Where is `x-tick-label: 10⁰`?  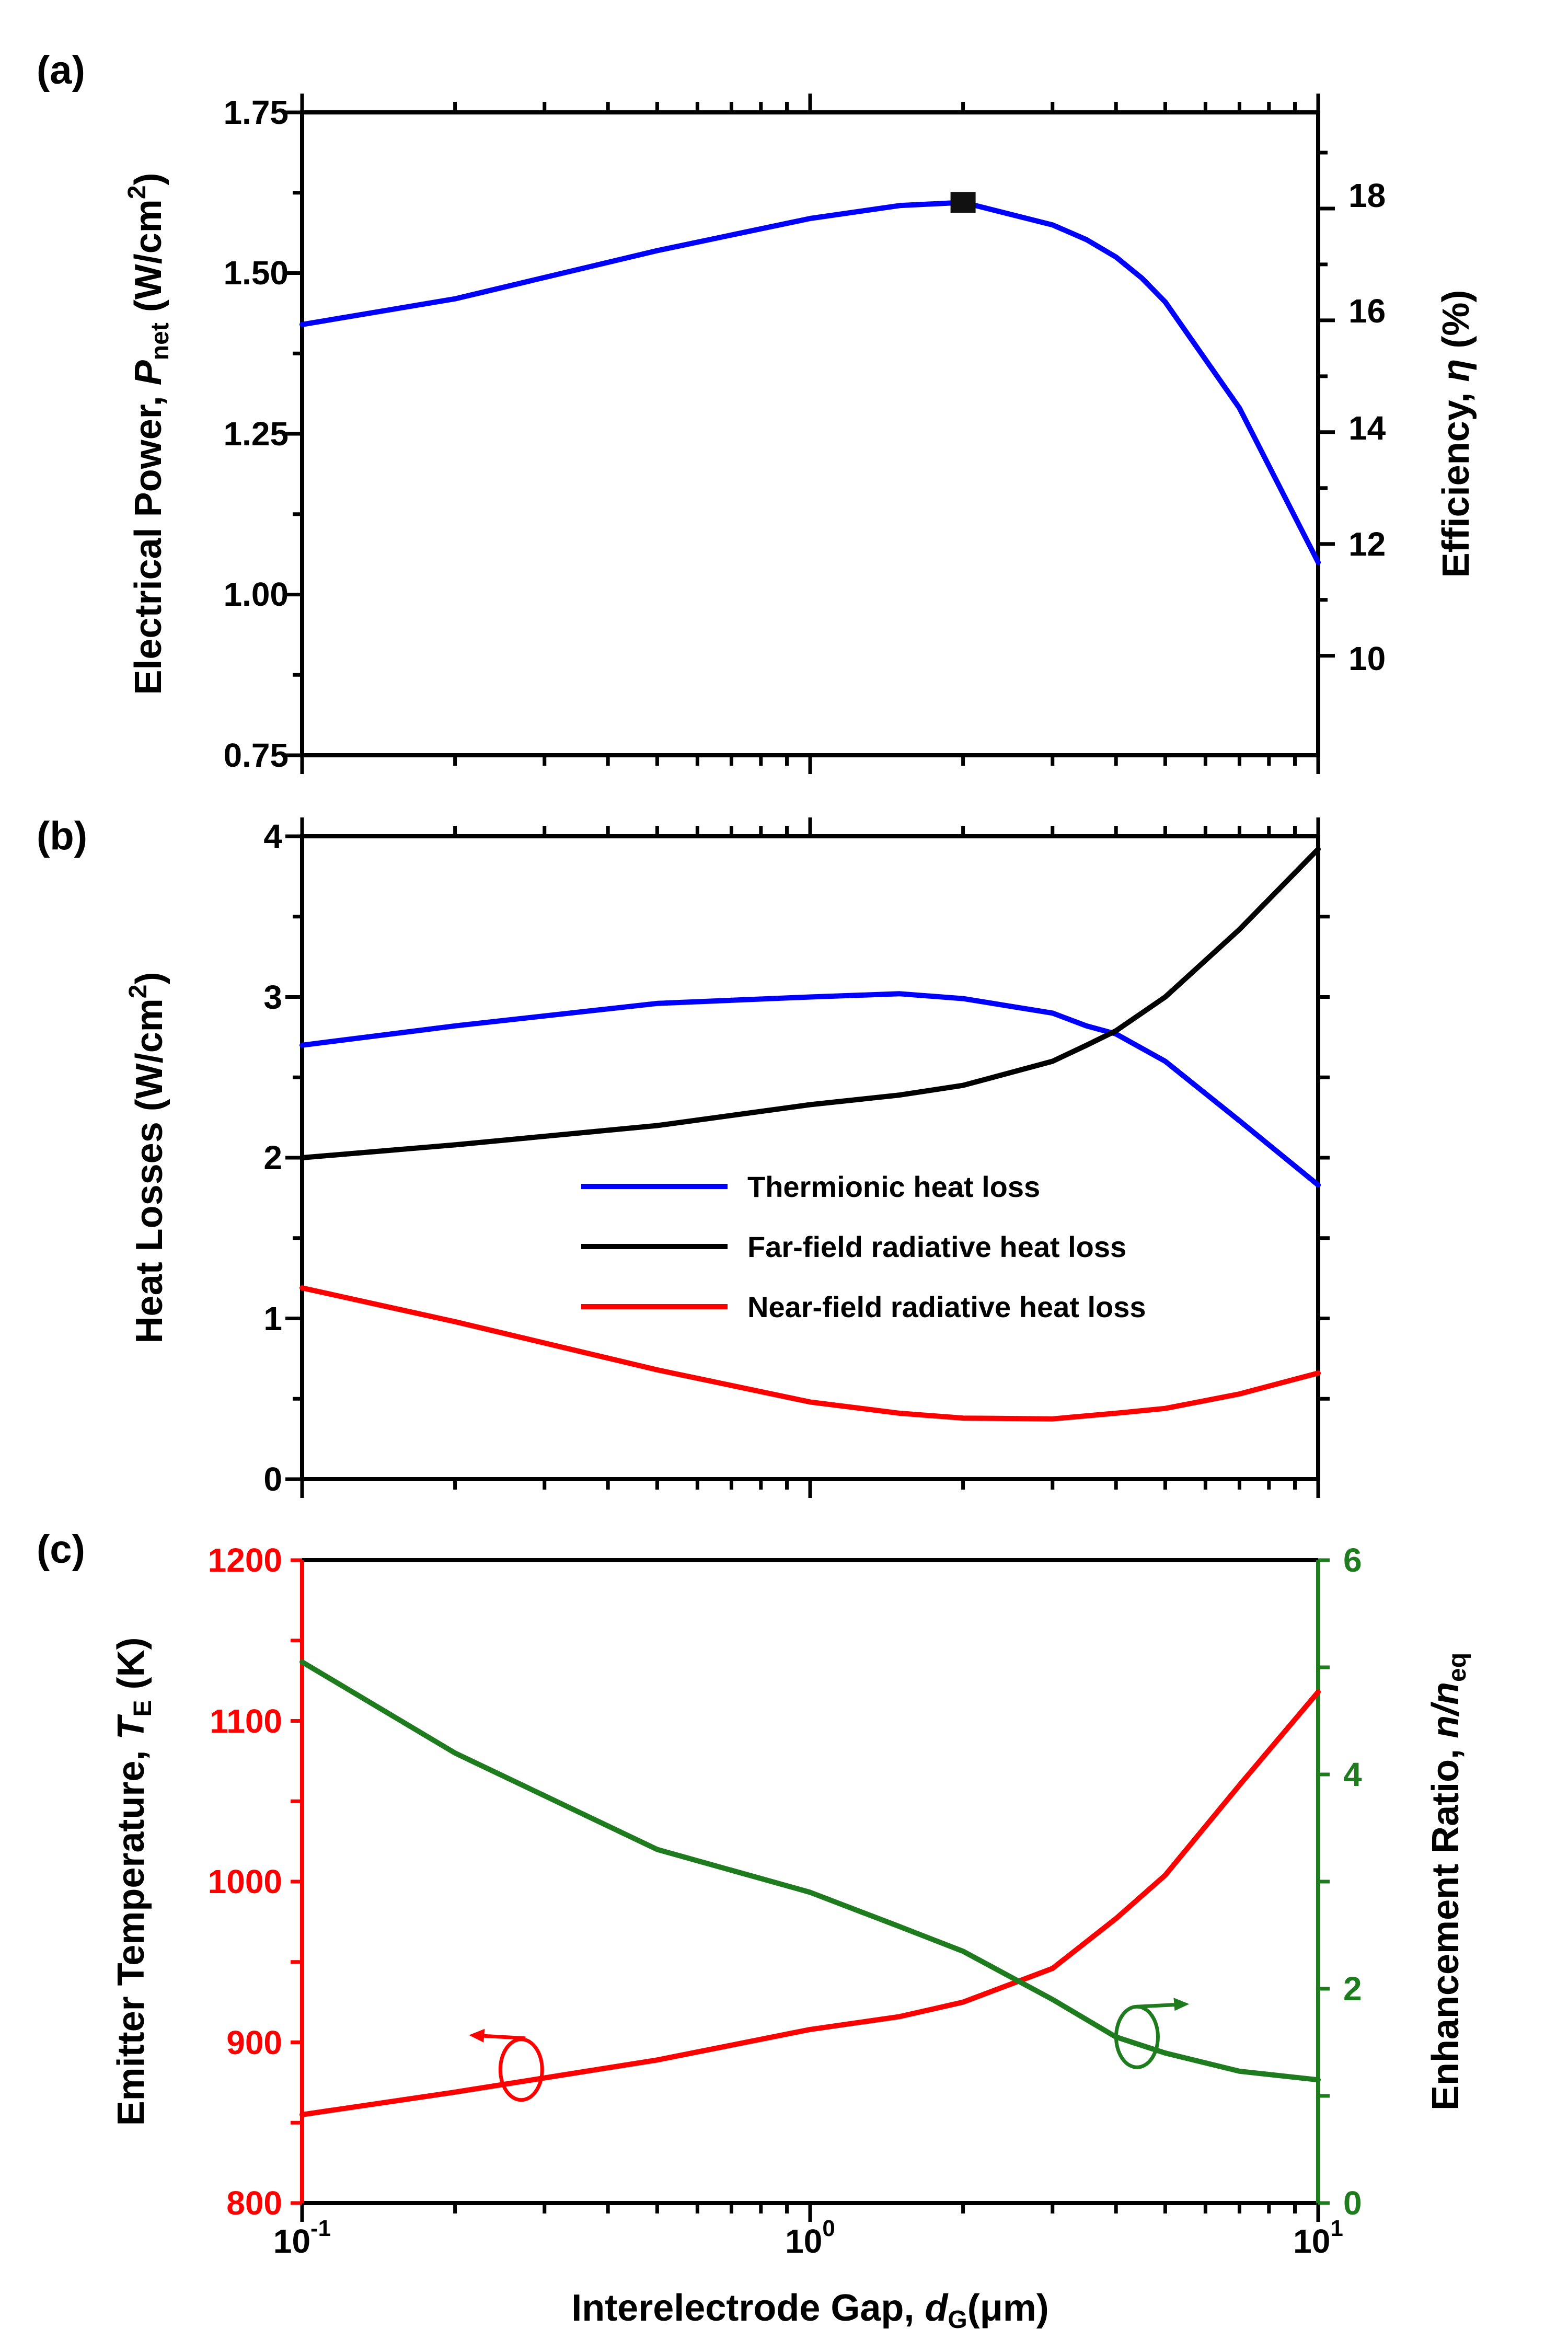 x-tick-label: 10⁰ is located at coordinates (810, 2238).